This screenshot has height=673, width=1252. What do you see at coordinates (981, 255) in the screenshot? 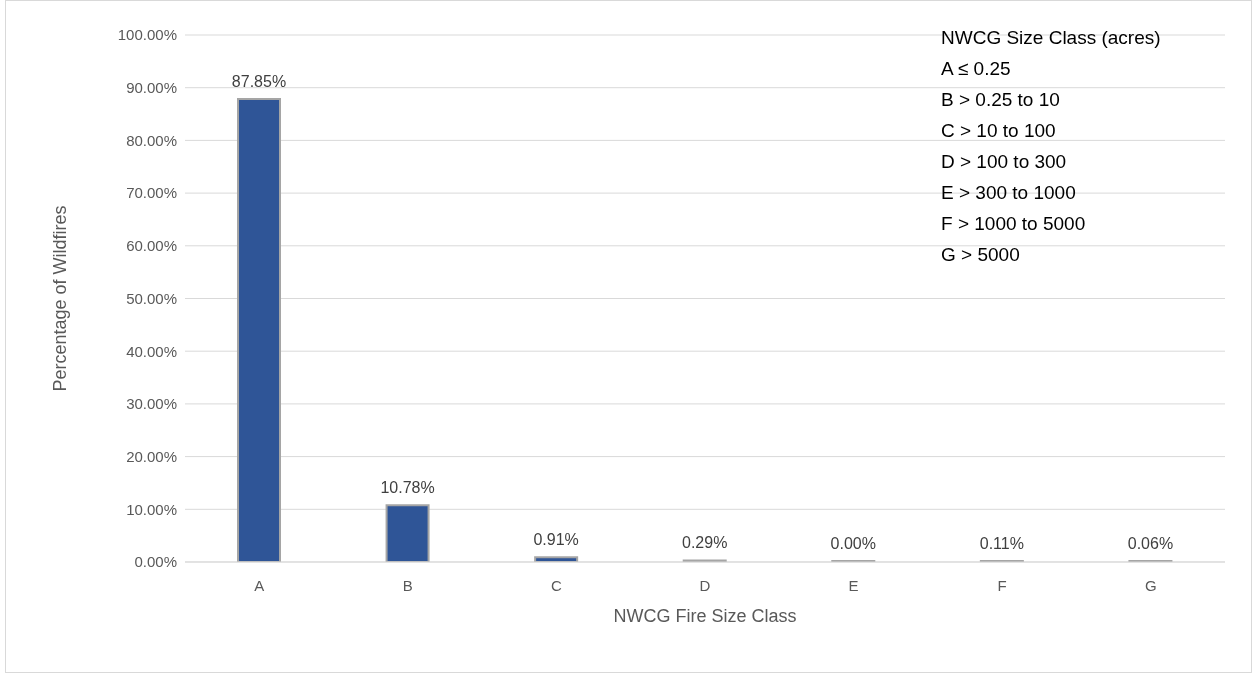
I see `annotation: G > 5000` at bounding box center [981, 255].